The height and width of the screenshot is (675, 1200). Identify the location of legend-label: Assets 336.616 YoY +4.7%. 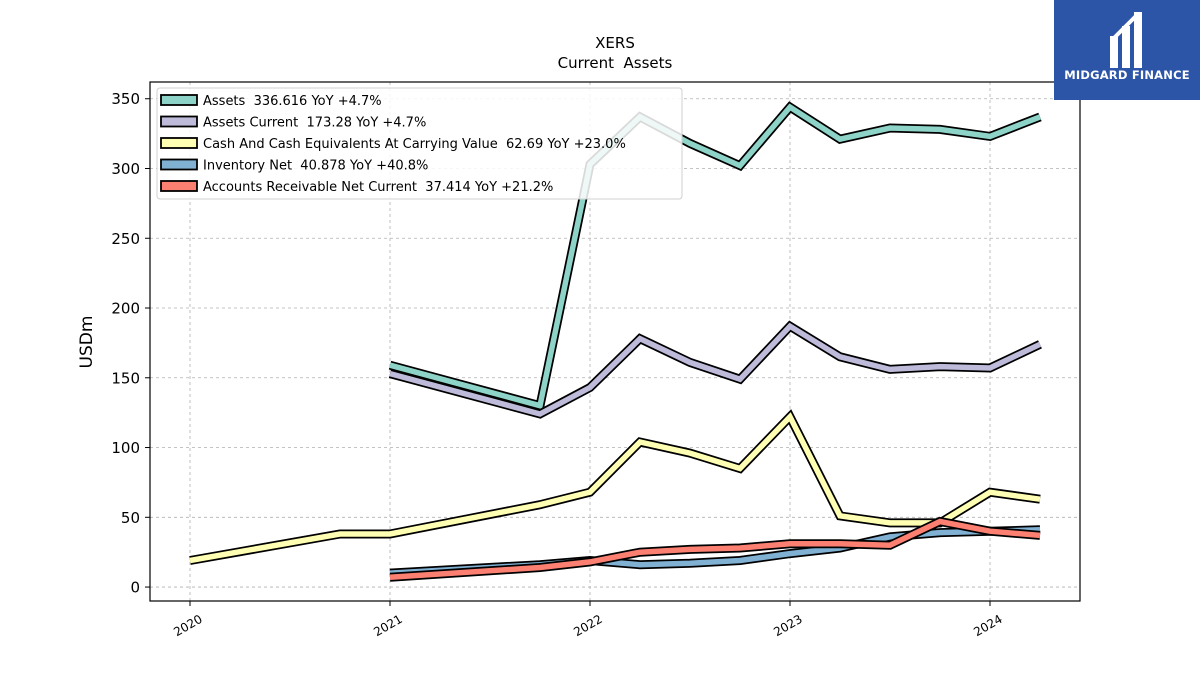
(292, 101).